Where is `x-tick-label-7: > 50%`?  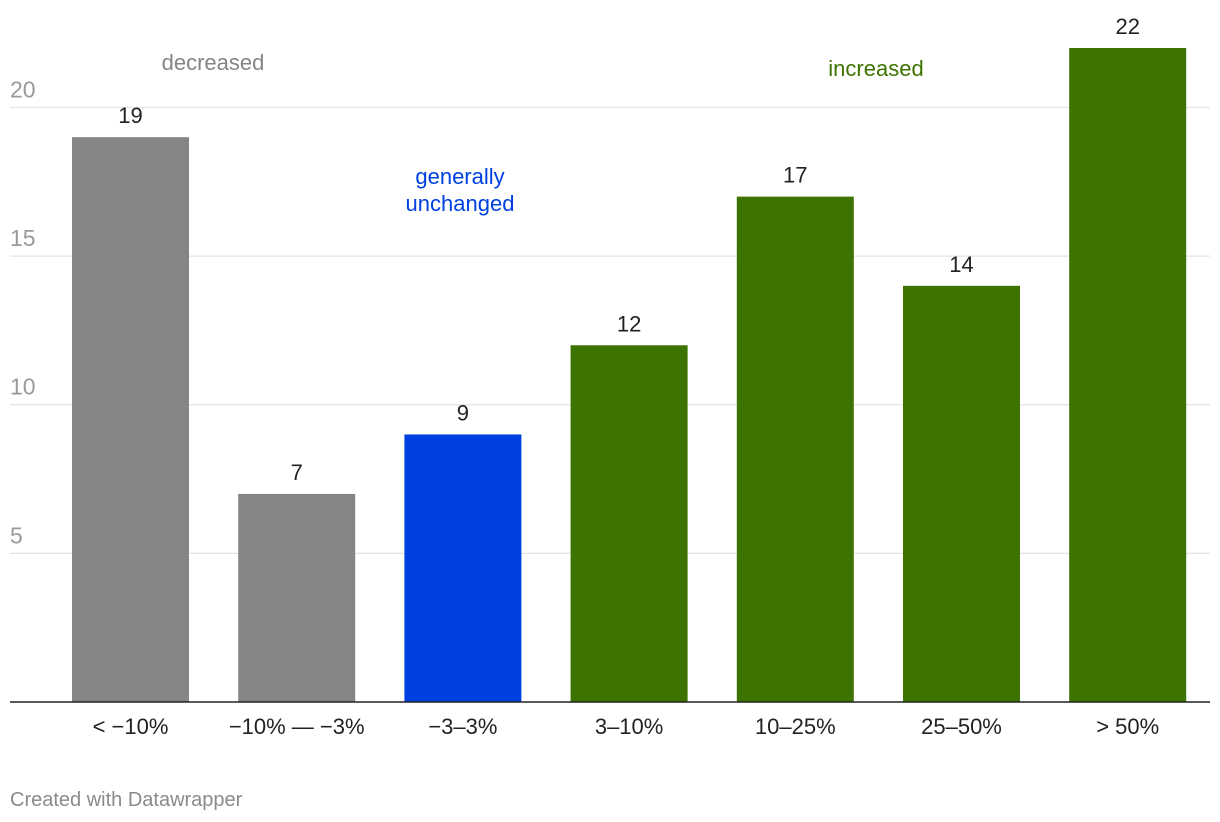 x-tick-label-7: > 50% is located at coordinates (1127, 726).